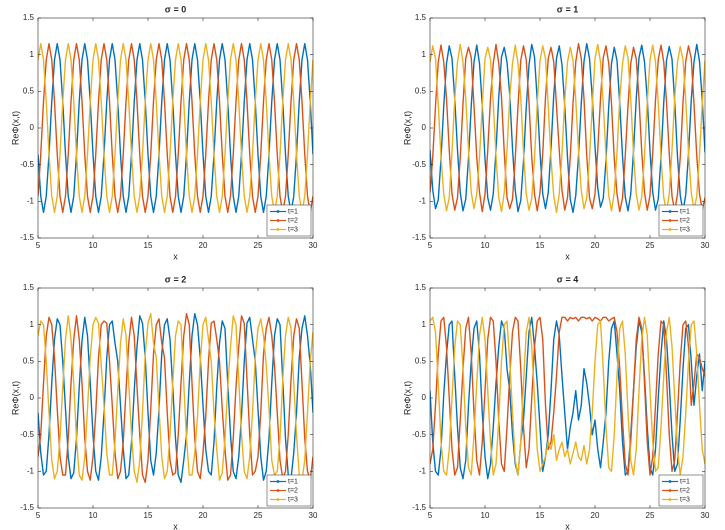 Image resolution: width=725 pixels, height=530 pixels. I want to click on chart-title: σ = 2, so click(175, 279).